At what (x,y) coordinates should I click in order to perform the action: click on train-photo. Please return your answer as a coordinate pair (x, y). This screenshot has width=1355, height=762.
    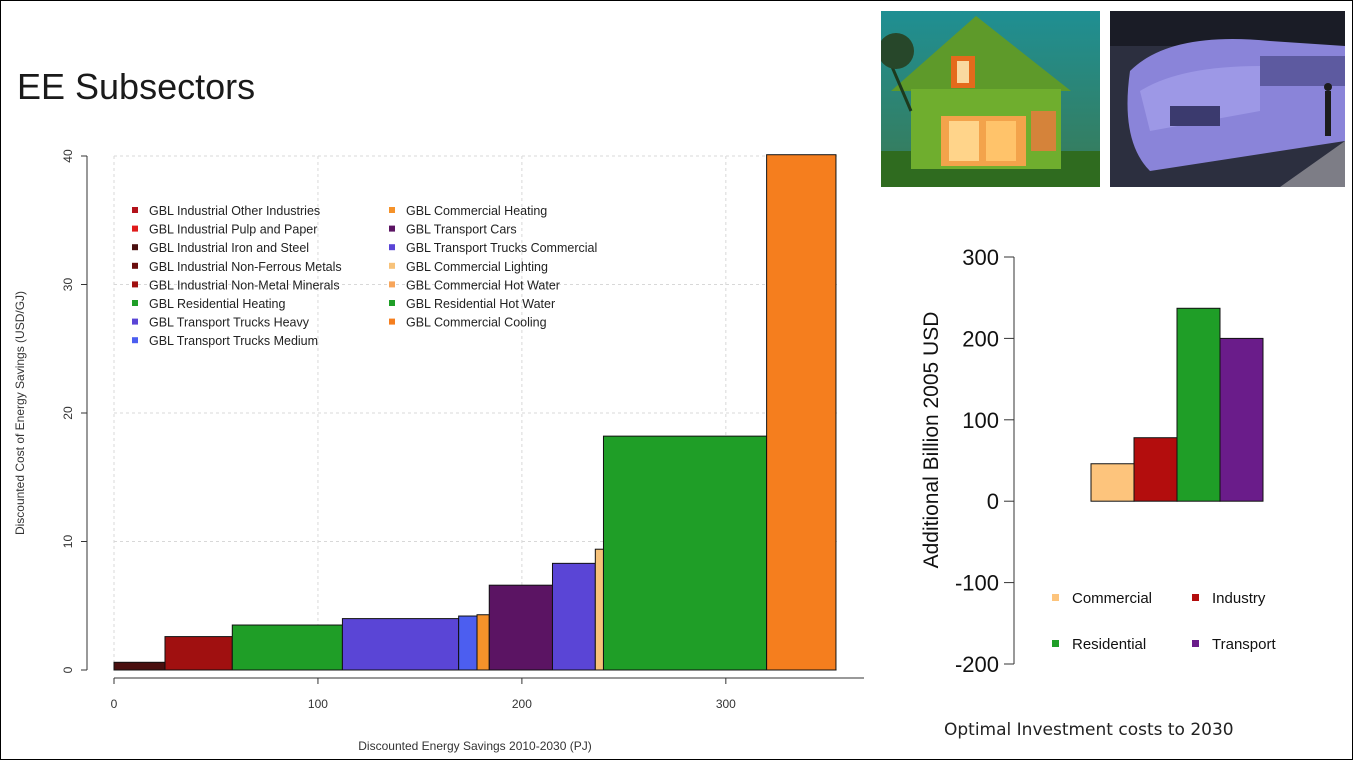
    Looking at the image, I should click on (1227, 99).